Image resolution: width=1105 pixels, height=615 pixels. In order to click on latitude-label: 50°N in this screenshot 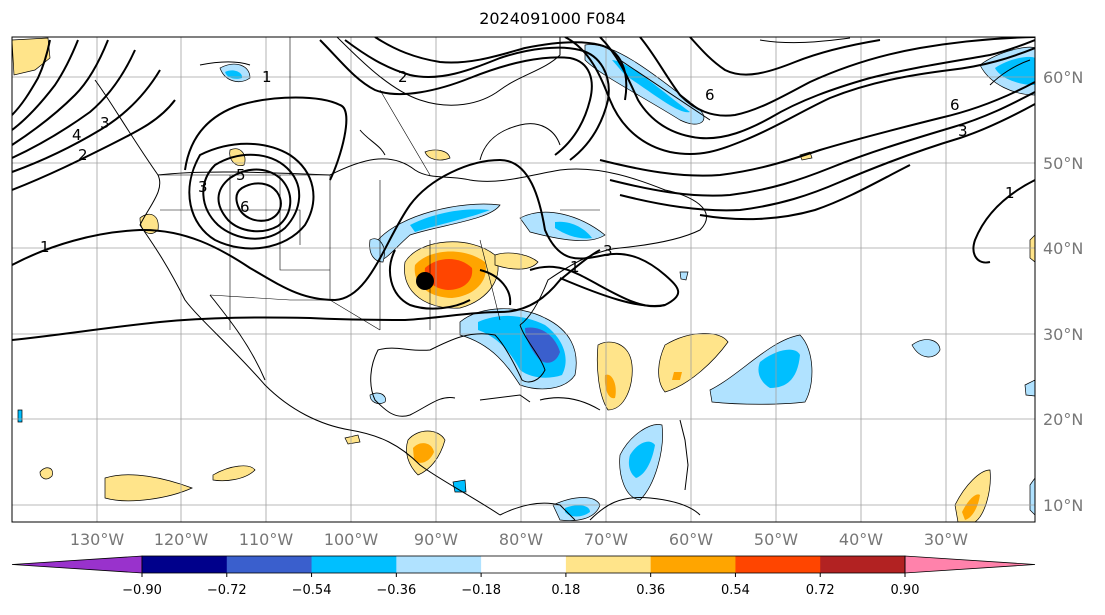, I will do `click(1063, 163)`.